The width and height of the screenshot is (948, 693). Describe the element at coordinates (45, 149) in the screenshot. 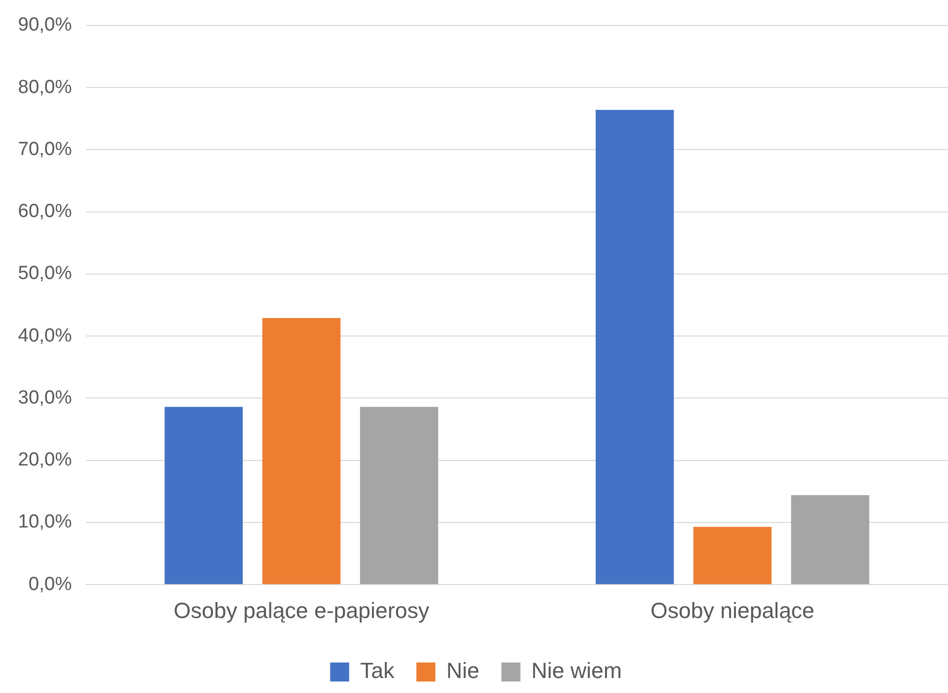

I see `y-tick-label: 70,0%` at that location.